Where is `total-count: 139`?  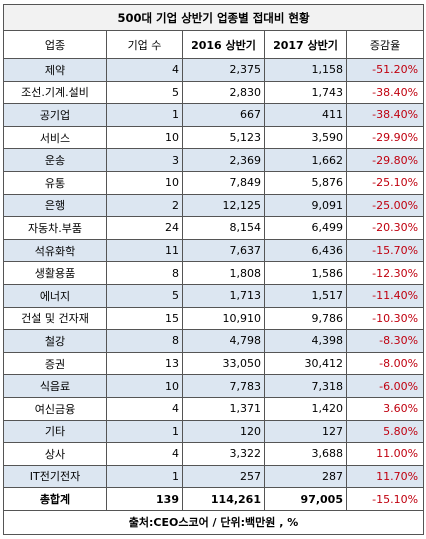 total-count: 139 is located at coordinates (144, 499).